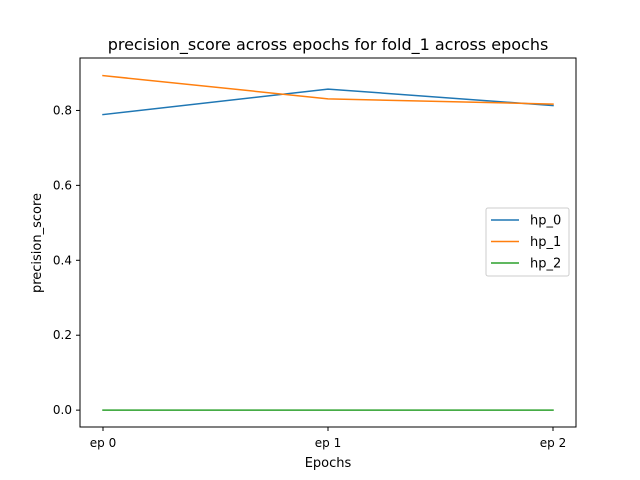 Image resolution: width=640 pixels, height=480 pixels. Describe the element at coordinates (545, 264) in the screenshot. I see `legend-label-hp_2: hp_2` at that location.